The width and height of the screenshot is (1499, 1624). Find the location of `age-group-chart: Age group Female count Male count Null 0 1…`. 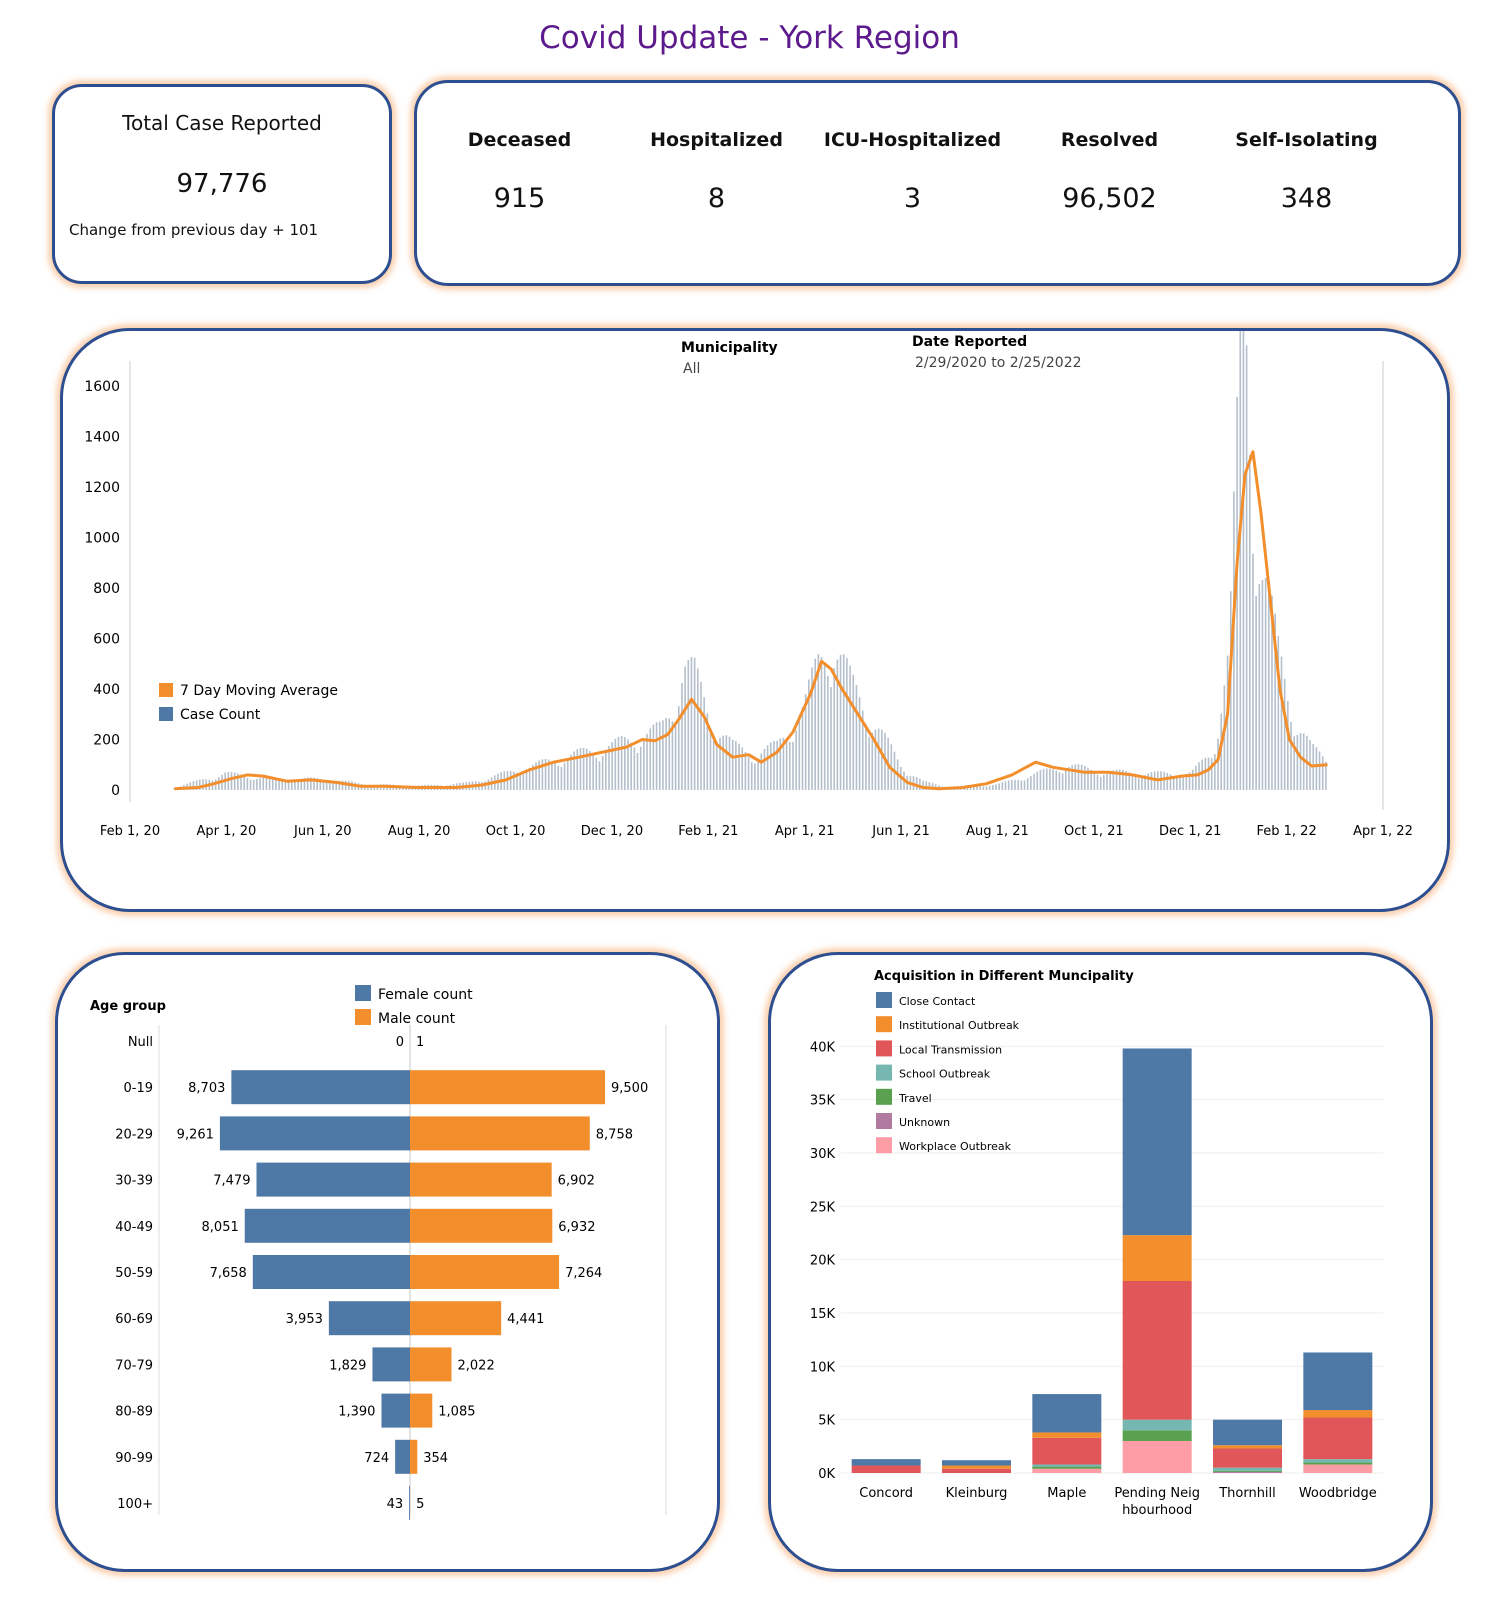

age-group-chart: Age group Female count Male count Null 0 1… is located at coordinates (378, 1252).